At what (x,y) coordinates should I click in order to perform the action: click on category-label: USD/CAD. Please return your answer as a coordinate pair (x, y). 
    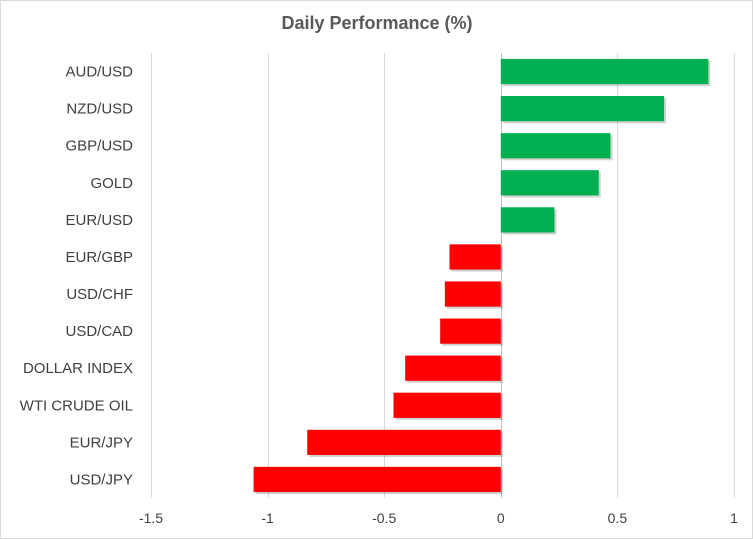
    Looking at the image, I should click on (99, 331).